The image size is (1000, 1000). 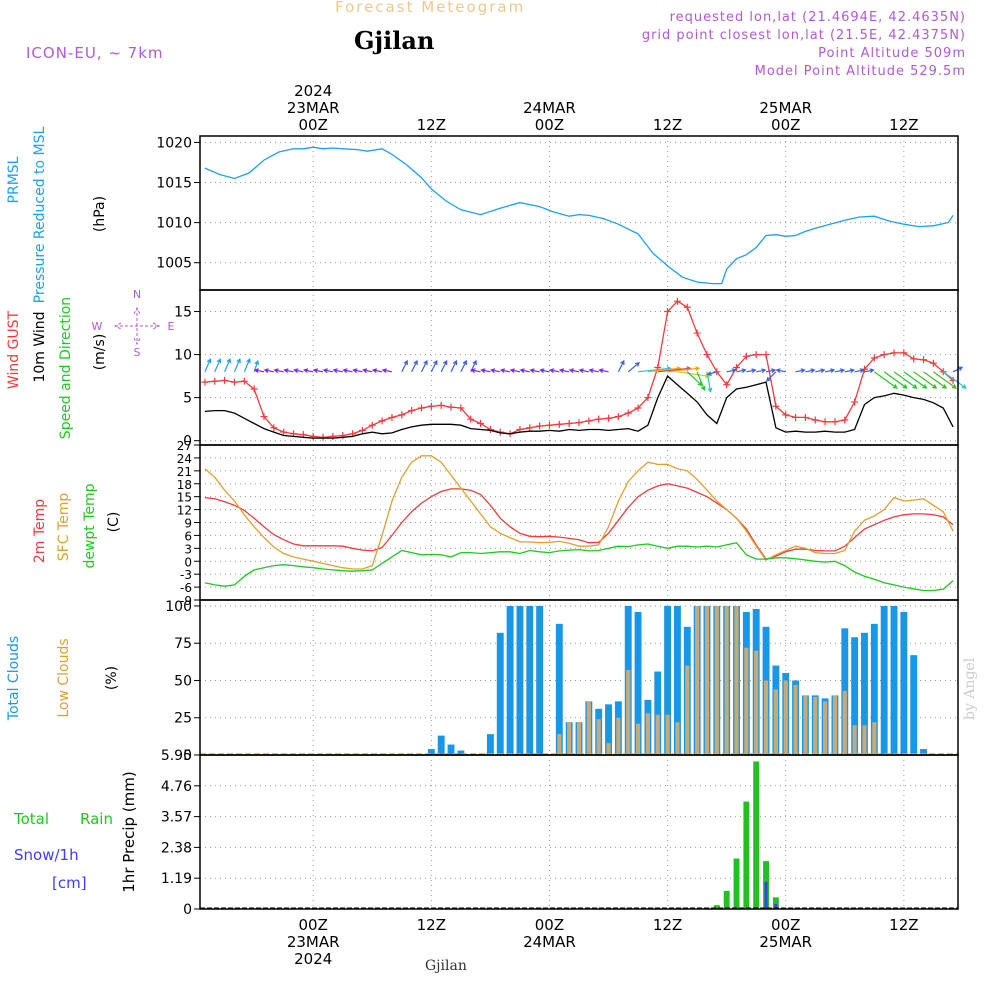 I want to click on panel-label: (m/s), so click(x=100, y=352).